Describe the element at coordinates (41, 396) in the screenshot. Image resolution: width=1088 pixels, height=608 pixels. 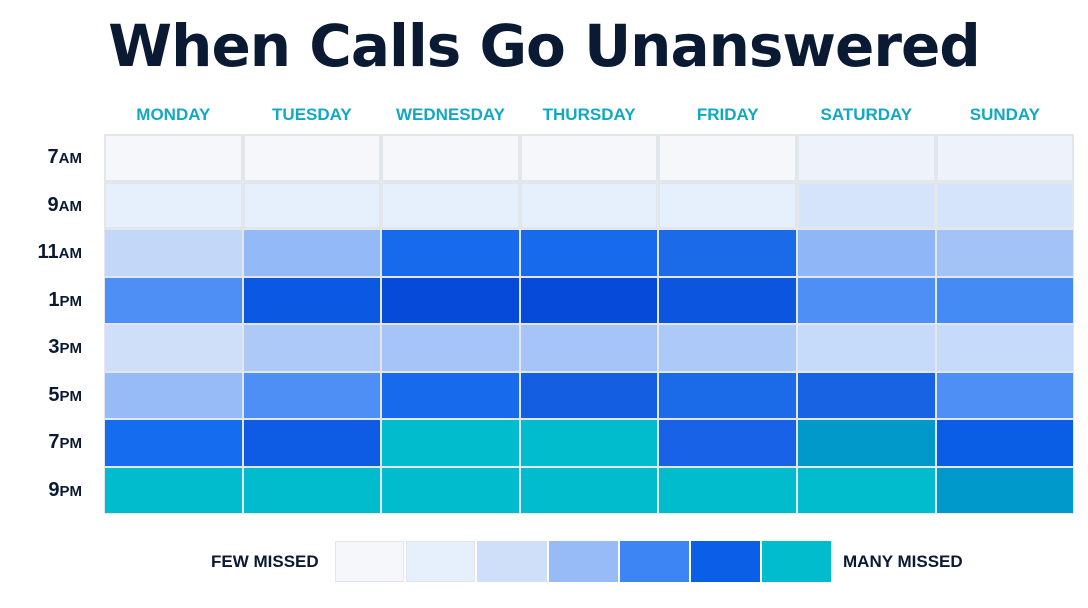
I see `row-label: 5PM` at that location.